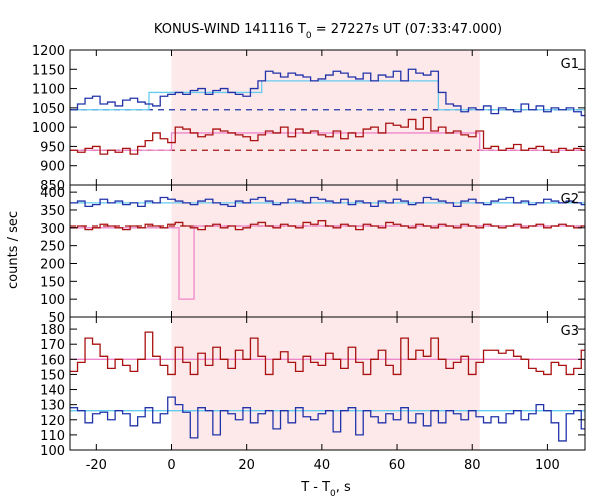 The height and width of the screenshot is (500, 600). What do you see at coordinates (472, 465) in the screenshot?
I see `x-tick-label: 80` at bounding box center [472, 465].